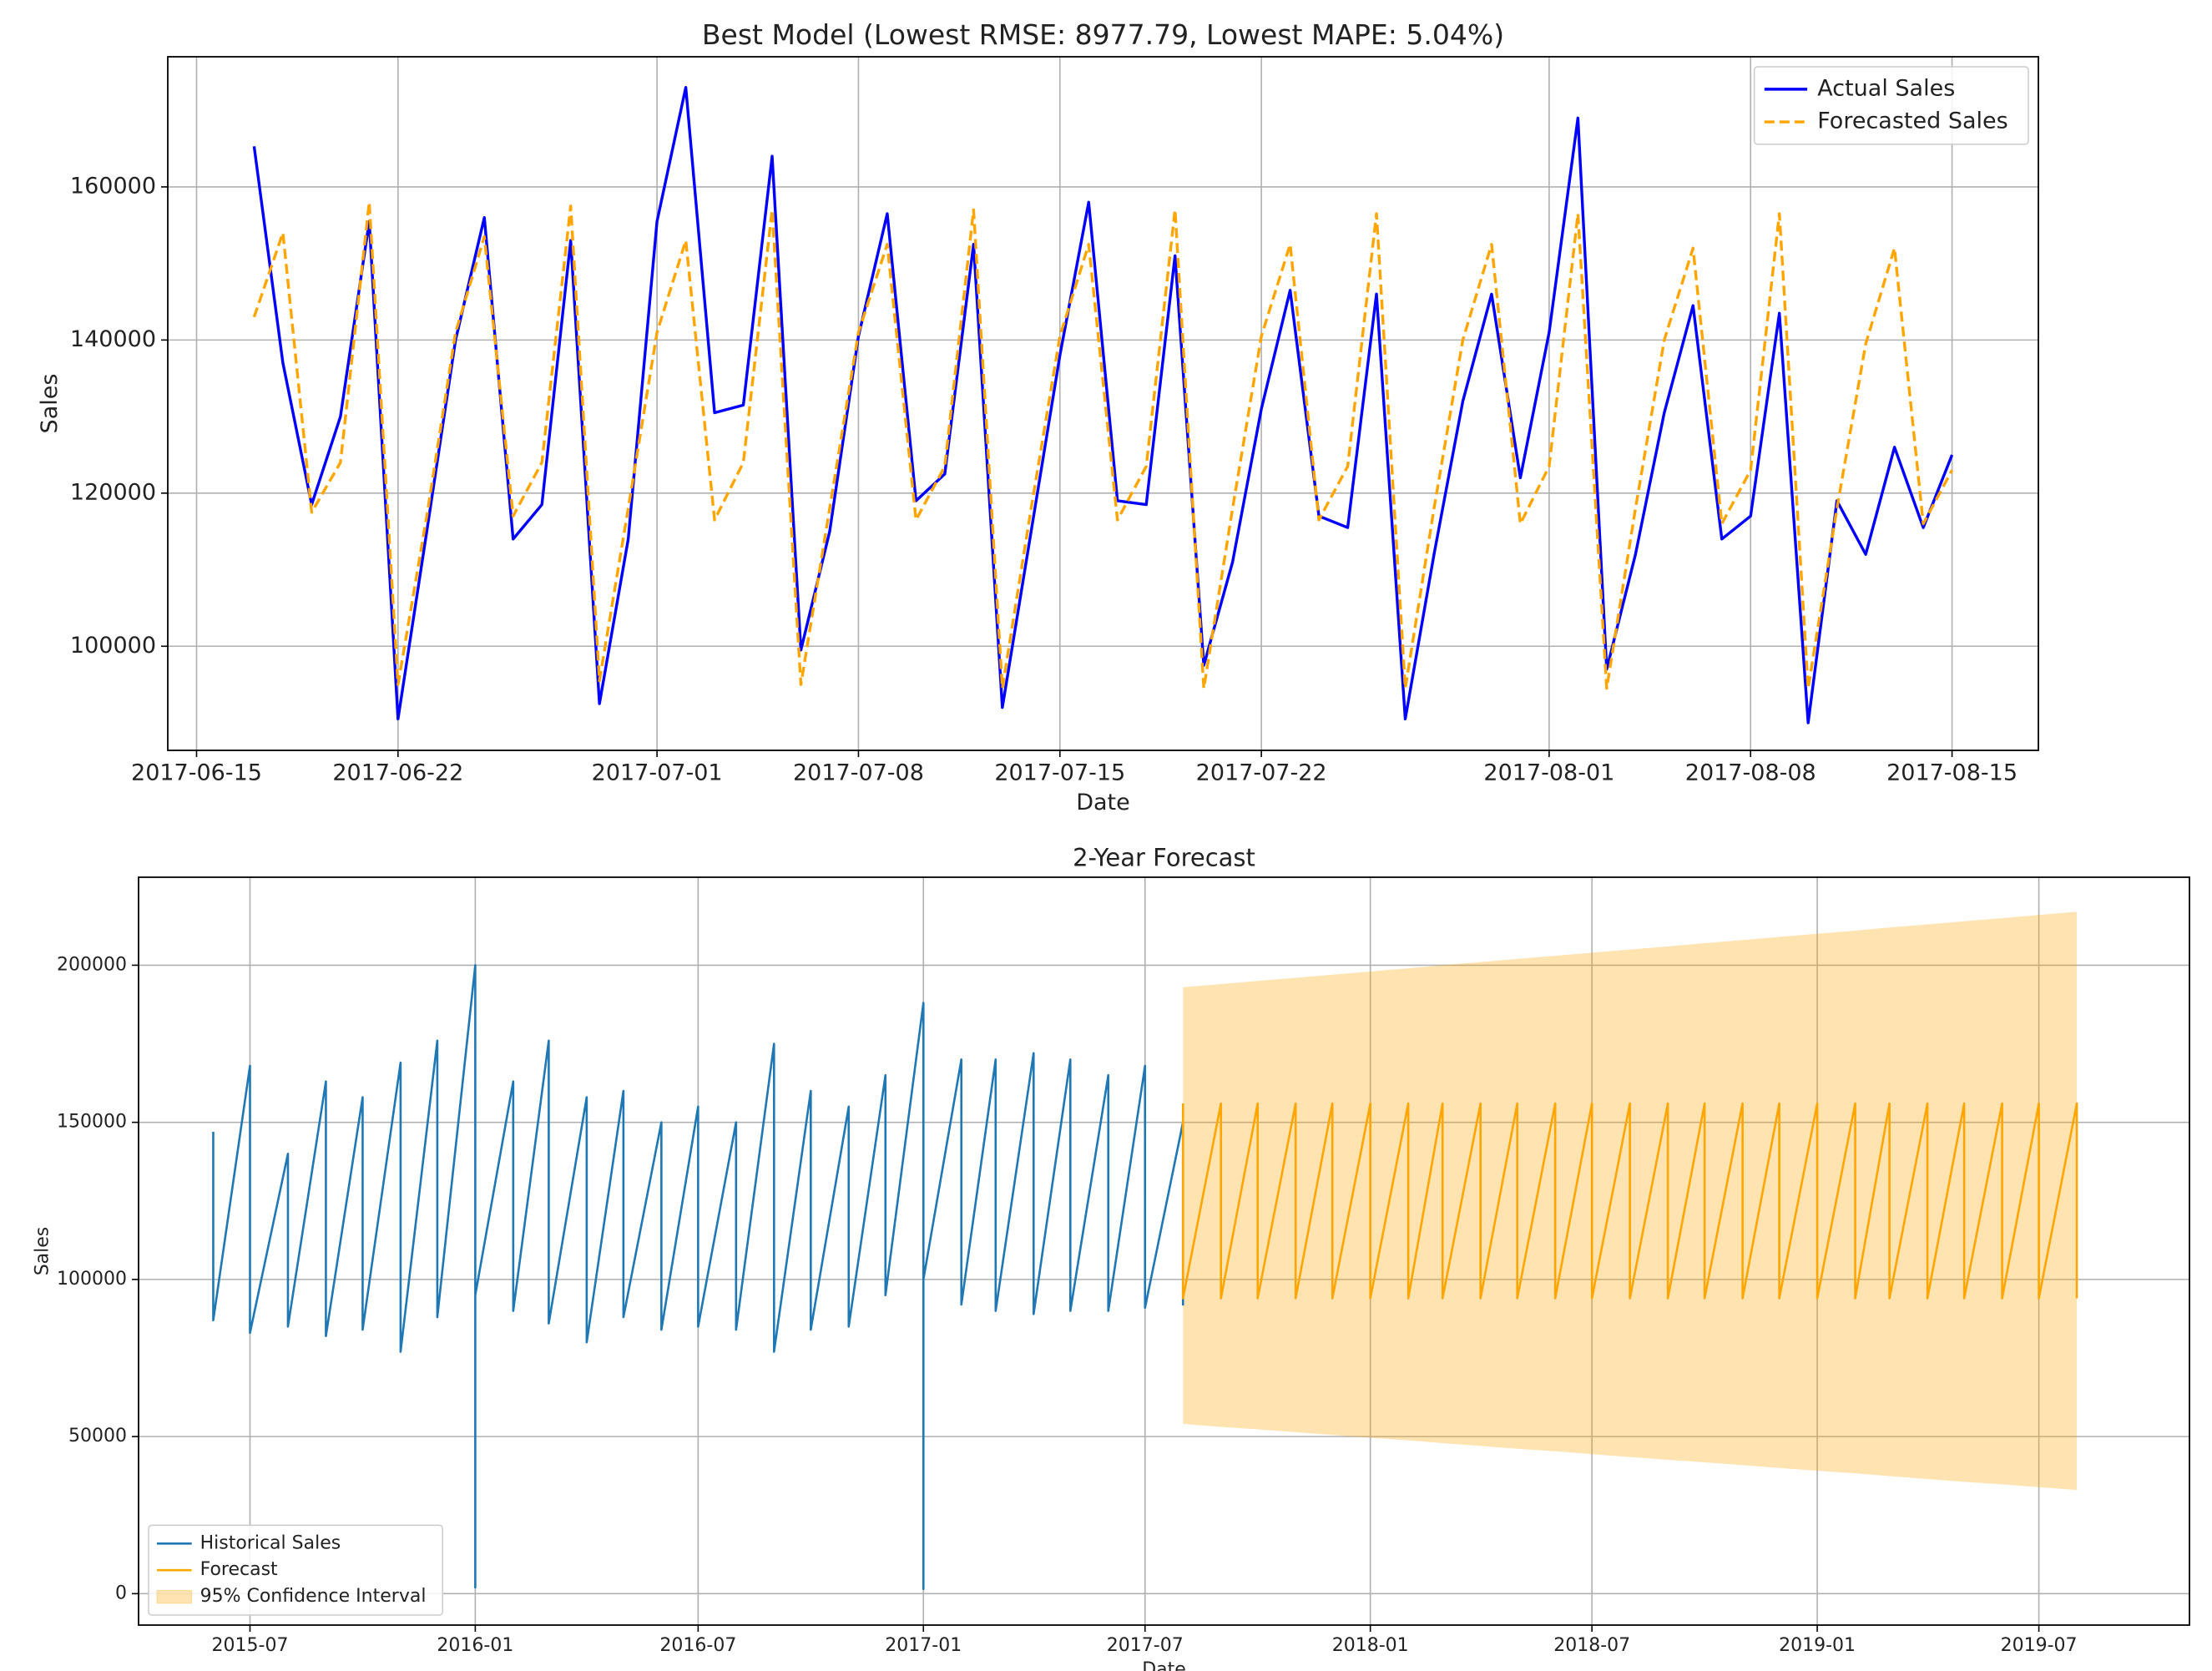  I want to click on legend-label: Forecast, so click(239, 1569).